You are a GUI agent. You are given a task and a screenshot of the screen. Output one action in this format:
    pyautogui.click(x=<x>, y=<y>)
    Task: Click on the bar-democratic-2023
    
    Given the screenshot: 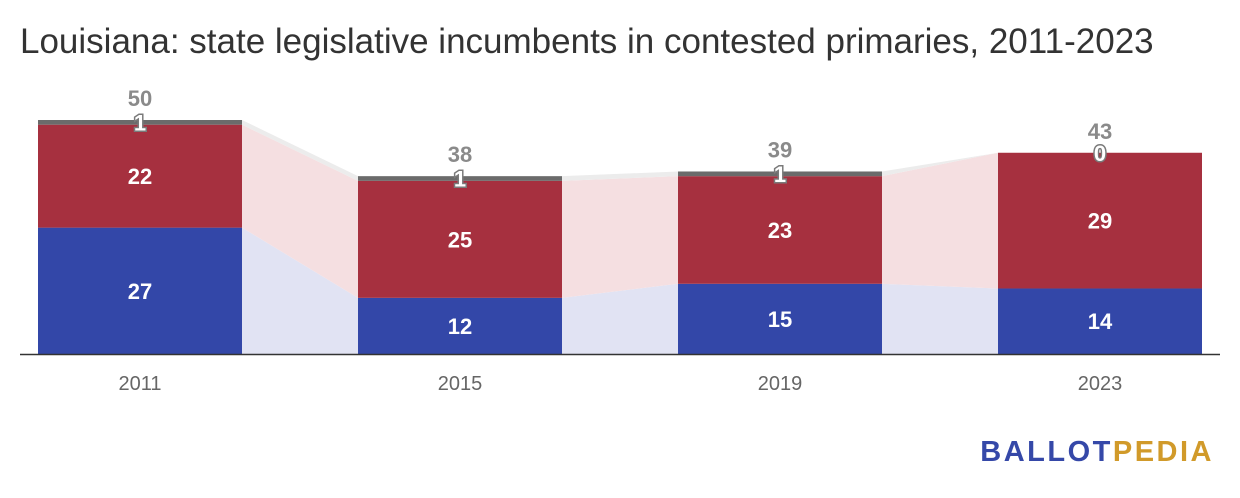 What is the action you would take?
    pyautogui.click(x=1100, y=321)
    